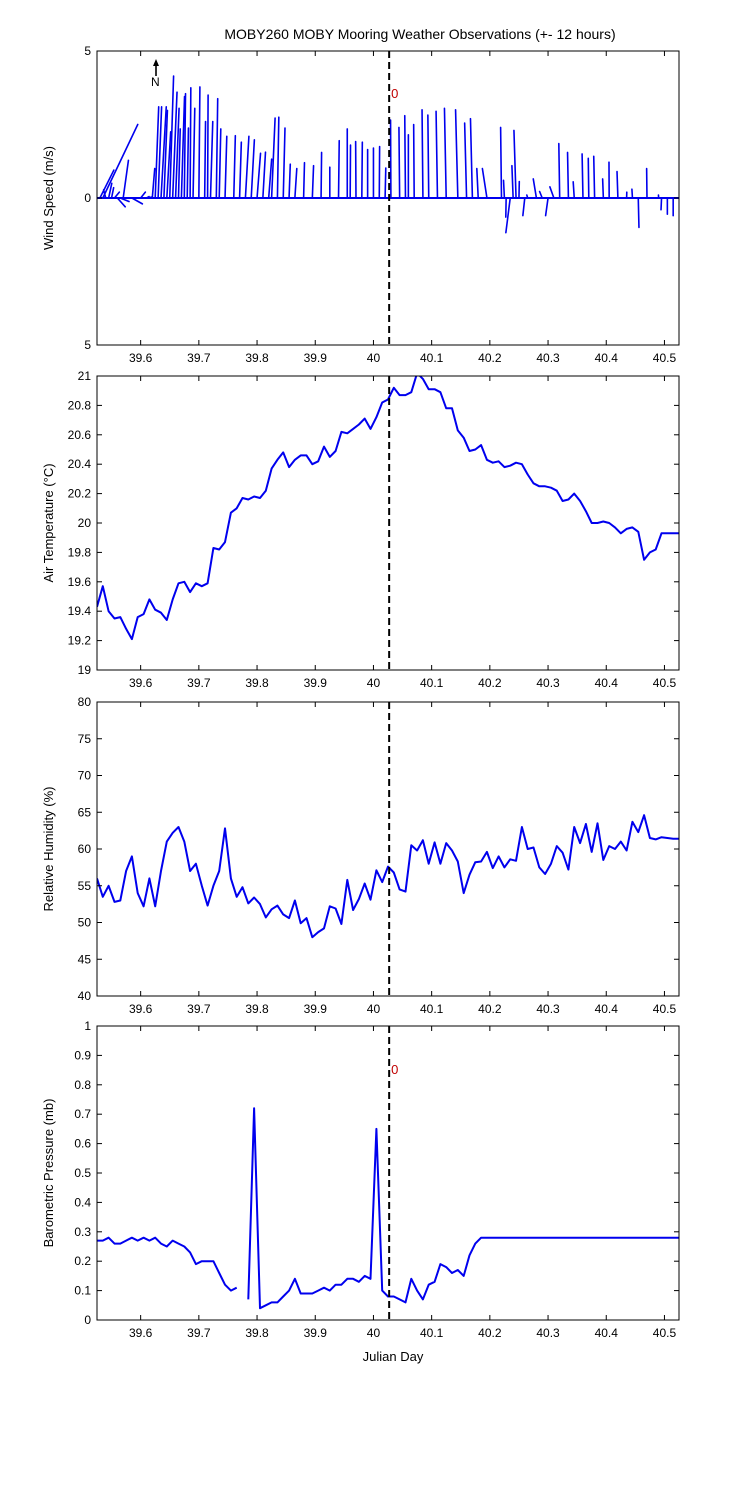 The height and width of the screenshot is (1500, 750). I want to click on plot-content-rh, so click(388, 876).